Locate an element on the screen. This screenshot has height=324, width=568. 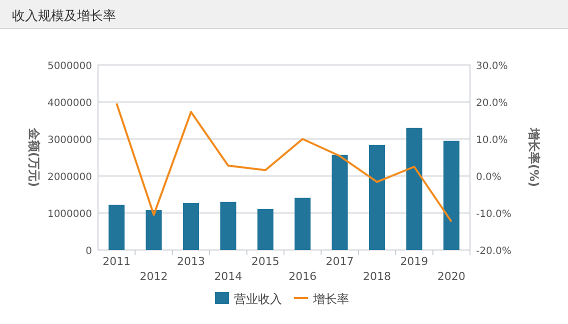
x-tick-label: 2016 is located at coordinates (302, 276).